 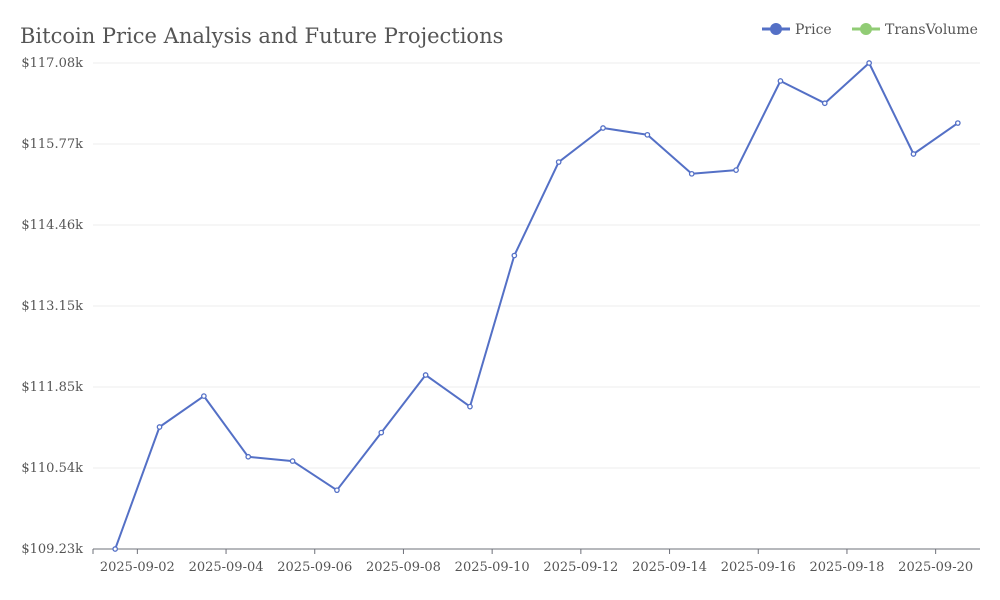 What do you see at coordinates (758, 567) in the screenshot?
I see `x-tick-label: 2025-09-16` at bounding box center [758, 567].